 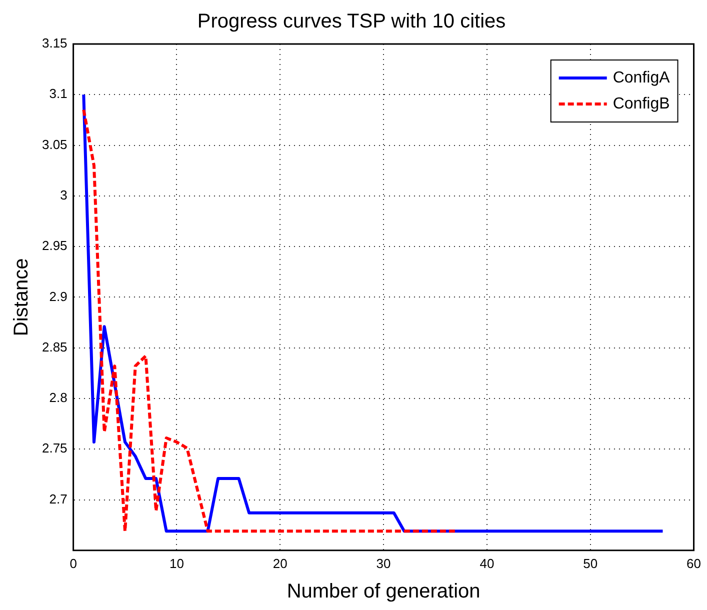 I want to click on y-tick-label: 2.8, so click(x=58, y=398).